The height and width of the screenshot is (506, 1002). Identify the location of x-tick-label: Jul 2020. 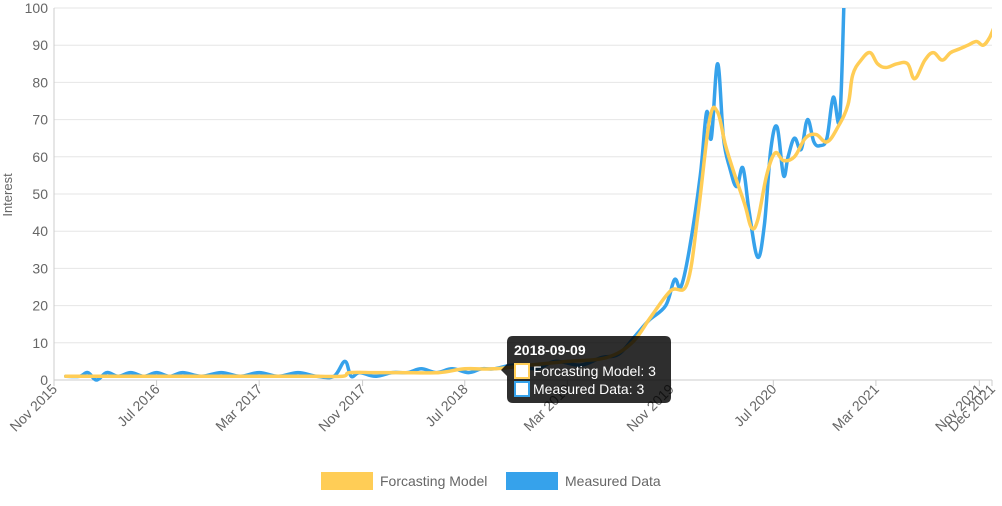
(755, 405).